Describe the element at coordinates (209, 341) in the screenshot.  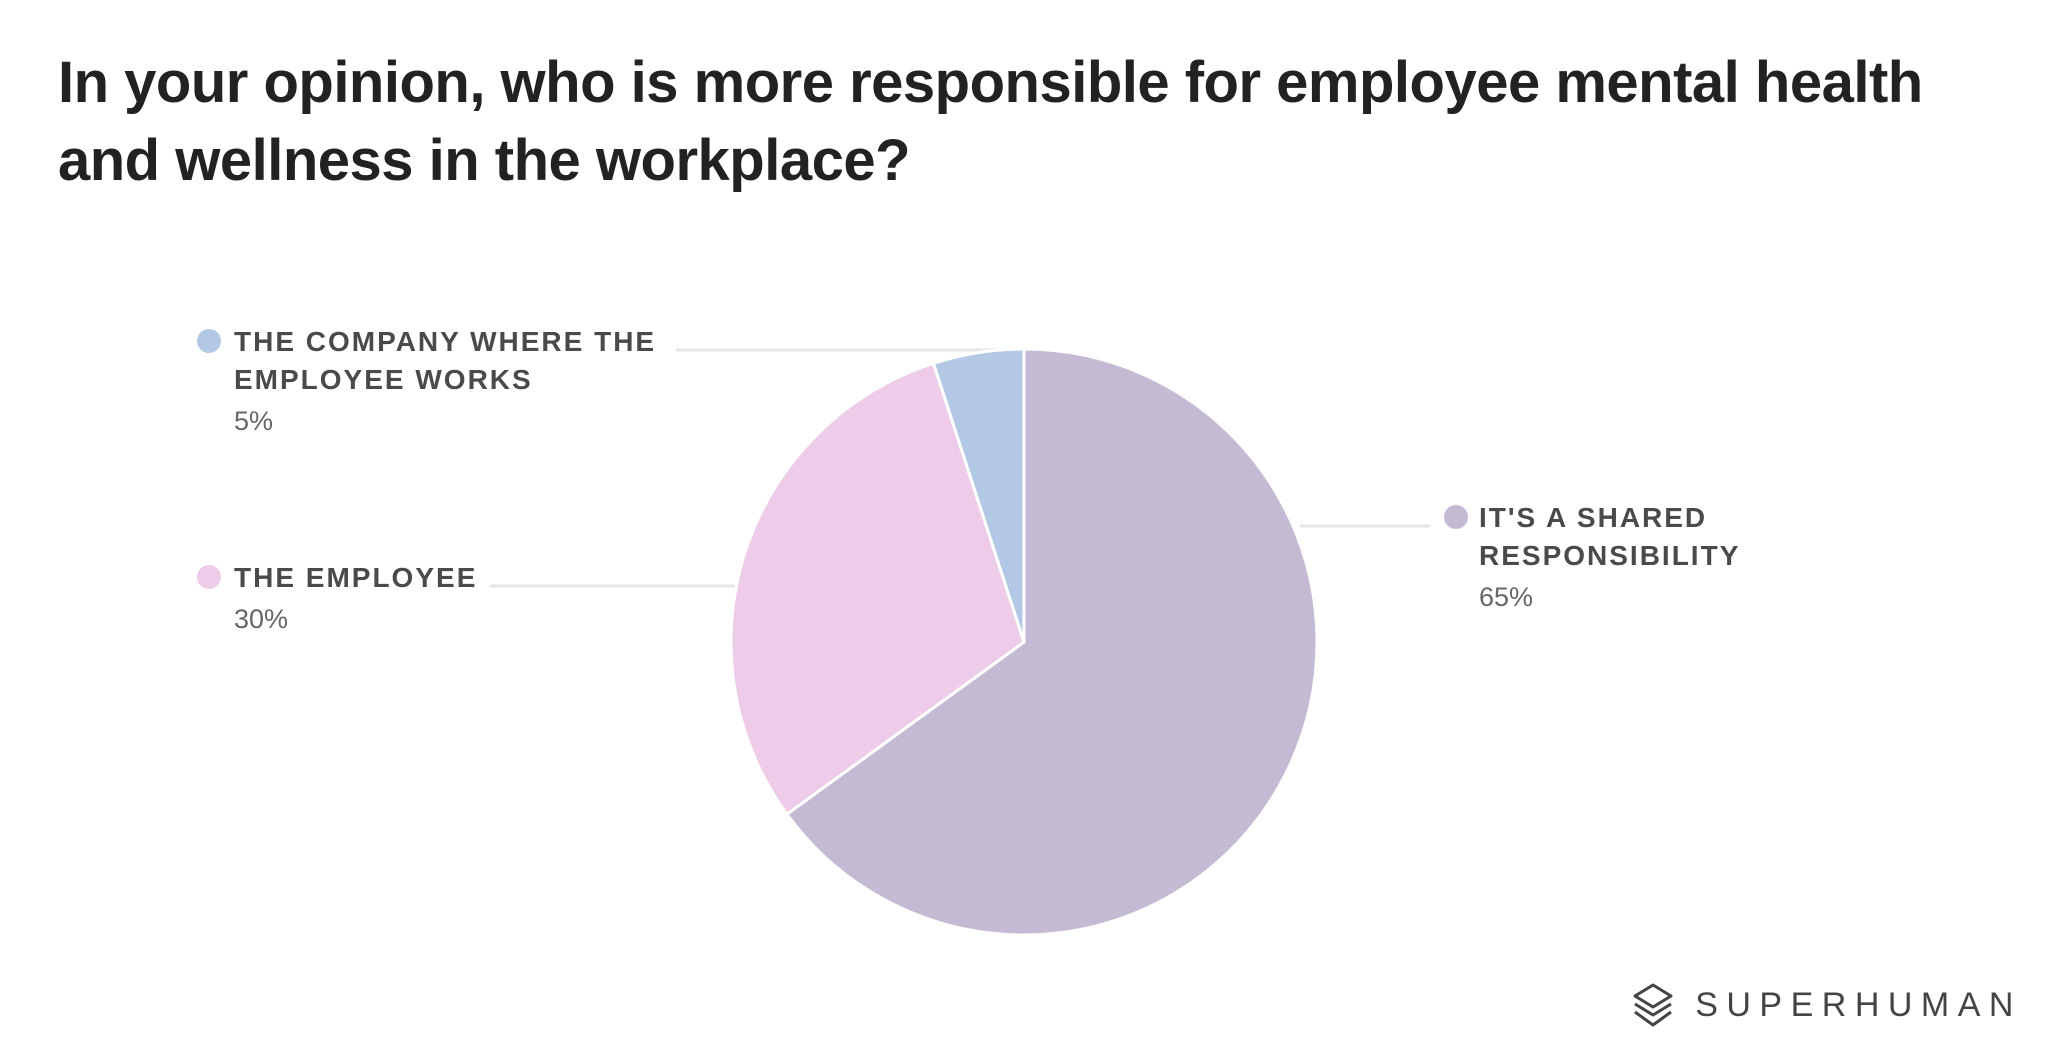
I see `legend-the-company-where-the-employee-works-swatch` at that location.